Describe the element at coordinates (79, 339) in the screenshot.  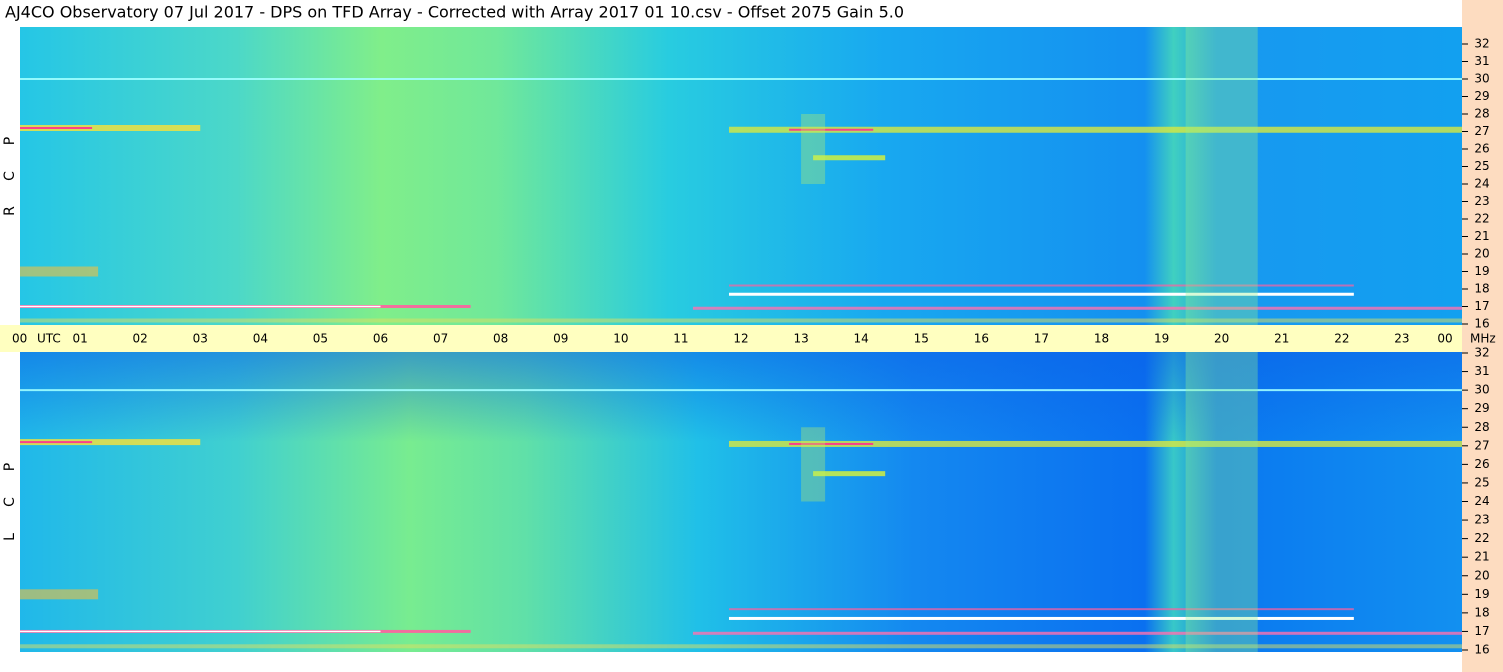
I see `time-label: 01` at that location.